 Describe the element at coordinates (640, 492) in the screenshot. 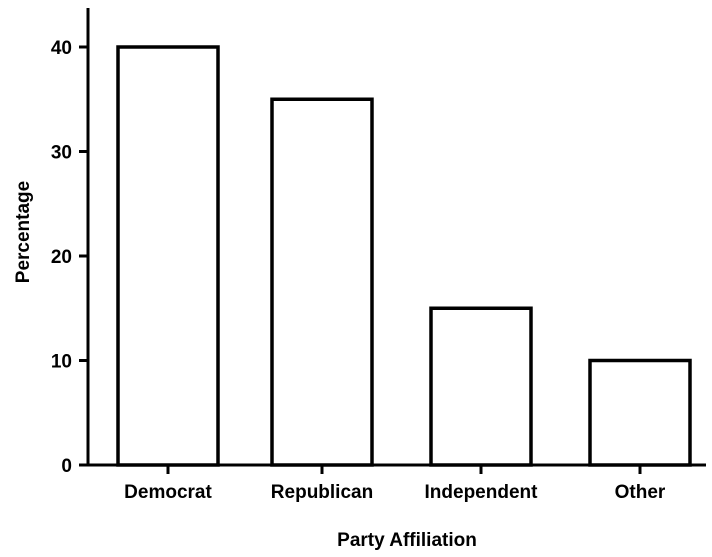

I see `x-tick-label-other: Other` at that location.